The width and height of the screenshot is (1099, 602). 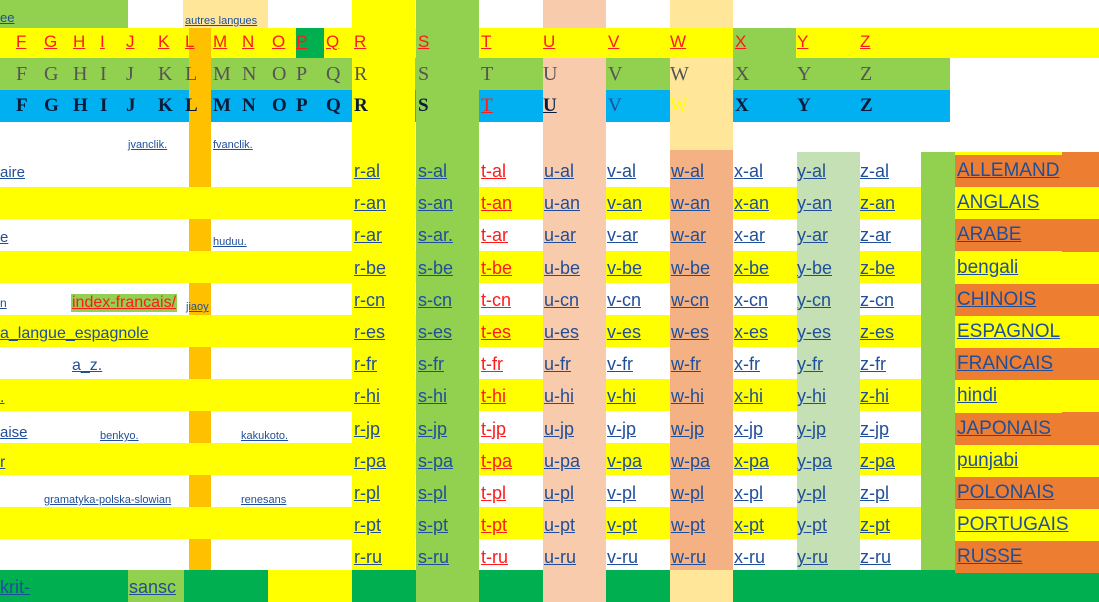 I want to click on link-s-hi: s-hi, so click(x=433, y=396).